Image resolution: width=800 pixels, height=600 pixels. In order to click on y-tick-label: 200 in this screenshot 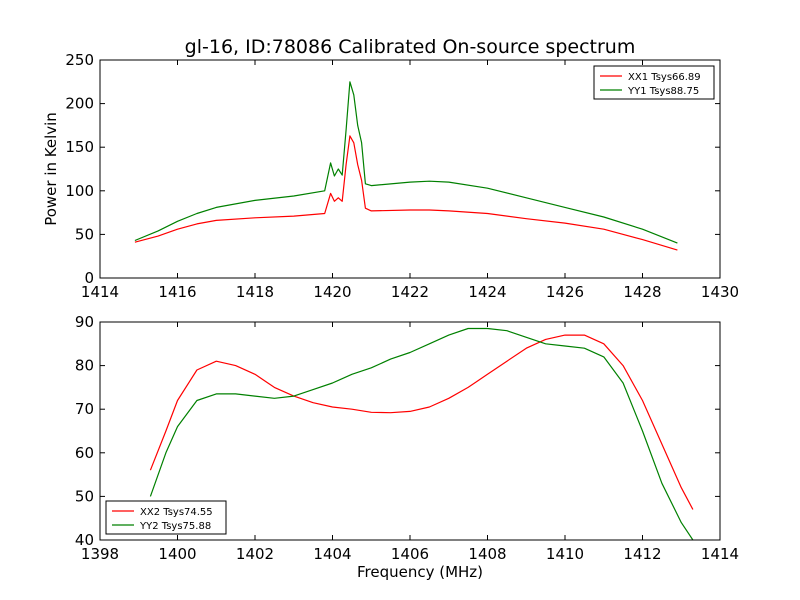, I will do `click(79, 104)`.